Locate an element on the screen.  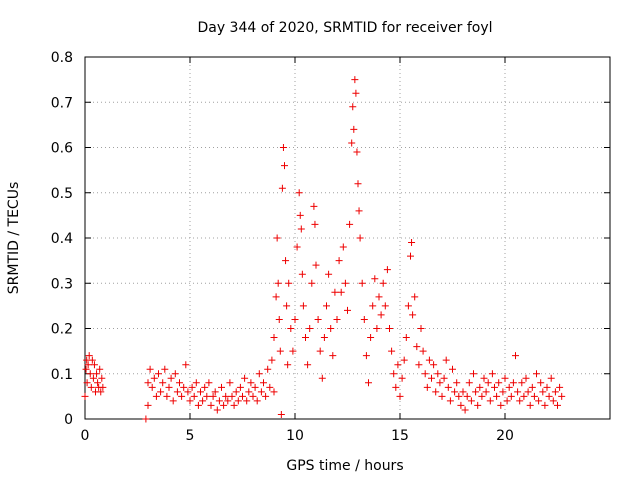
y-axis-label: SRMTID / TECUs is located at coordinates (14, 238).